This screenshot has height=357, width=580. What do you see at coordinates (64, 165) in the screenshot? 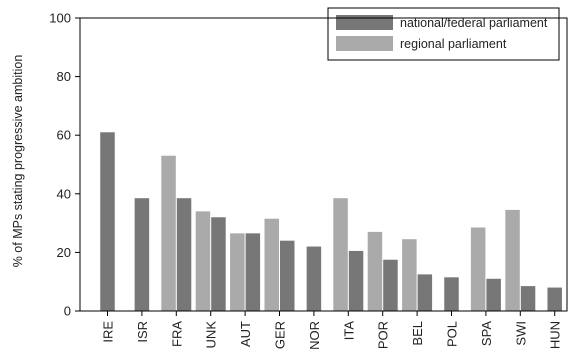
I see `y-axis: 0 20 40 60 80 100` at bounding box center [64, 165].